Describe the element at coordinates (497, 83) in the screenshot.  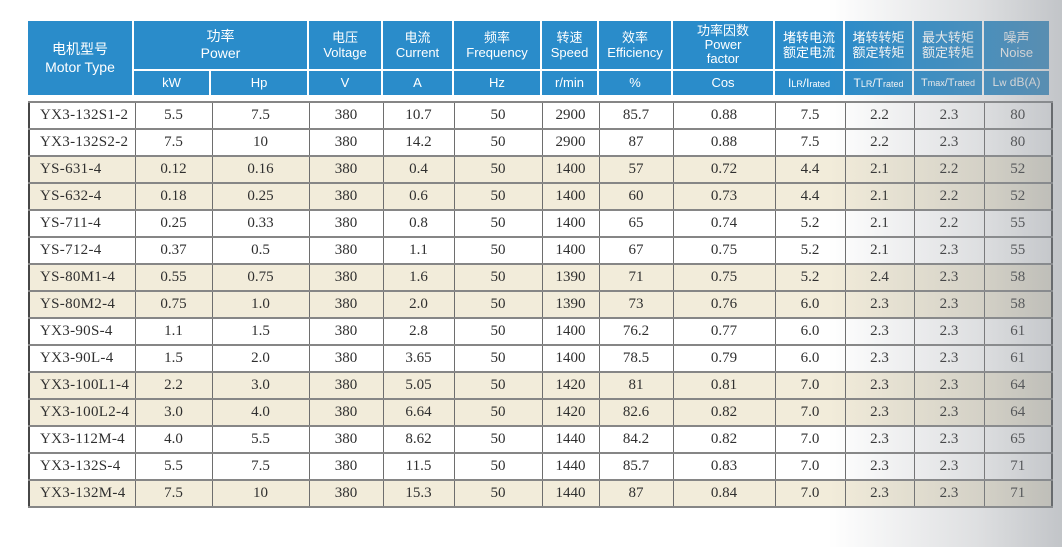
I see `unit-hz: Hz` at that location.